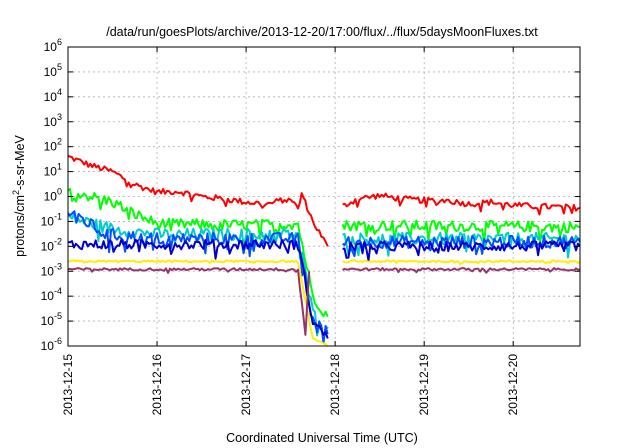 This screenshot has height=448, width=640. Describe the element at coordinates (51, 269) in the screenshot. I see `y-tick-label: 10⁻³` at that location.